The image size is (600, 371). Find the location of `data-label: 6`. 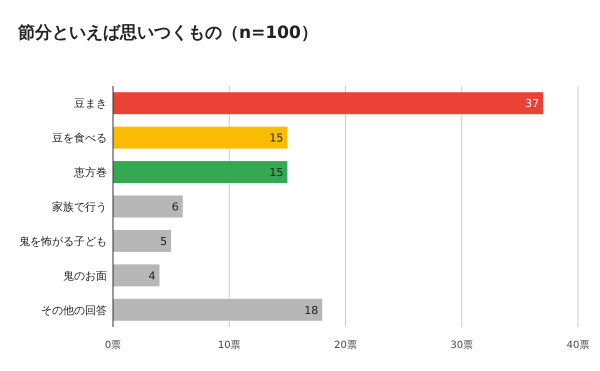

data-label: 6 is located at coordinates (175, 207).